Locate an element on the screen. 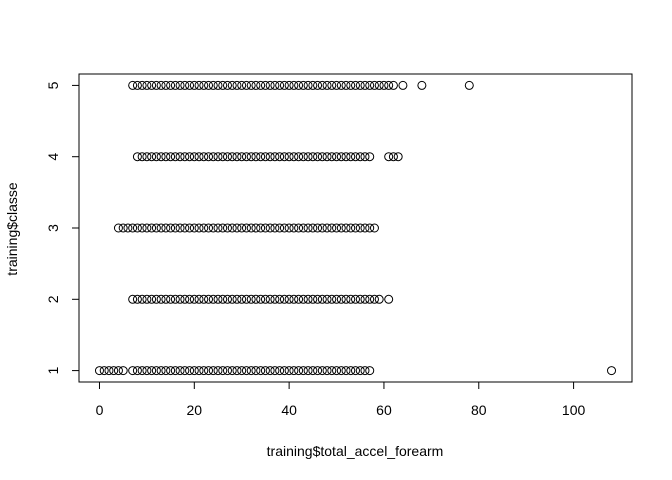  x-axis: 0 20 40 60 80 100 is located at coordinates (340, 400).